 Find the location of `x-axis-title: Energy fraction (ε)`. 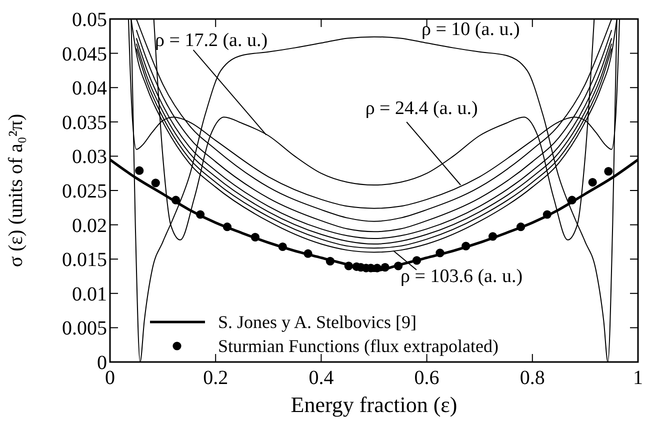

x-axis-title: Energy fraction (ε) is located at coordinates (374, 404).